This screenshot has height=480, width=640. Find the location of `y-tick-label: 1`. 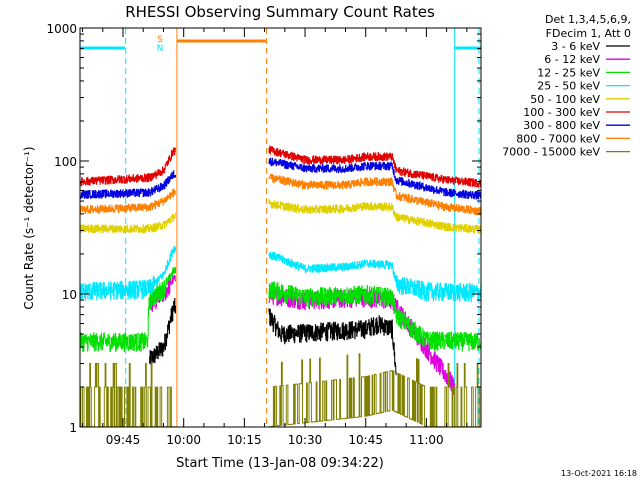

y-tick-label: 1 is located at coordinates (73, 428).